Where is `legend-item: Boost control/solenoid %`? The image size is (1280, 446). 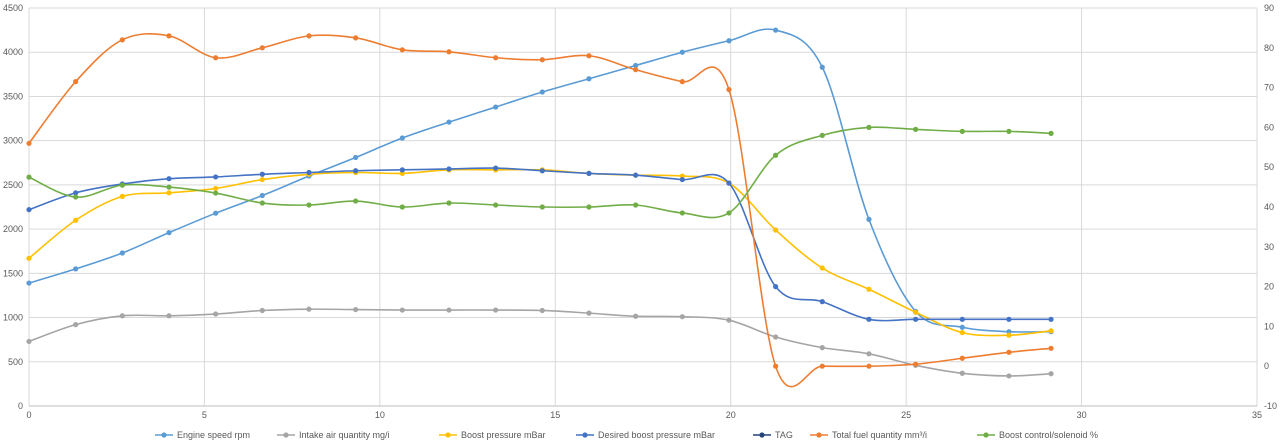
legend-item: Boost control/solenoid % is located at coordinates (1037, 435).